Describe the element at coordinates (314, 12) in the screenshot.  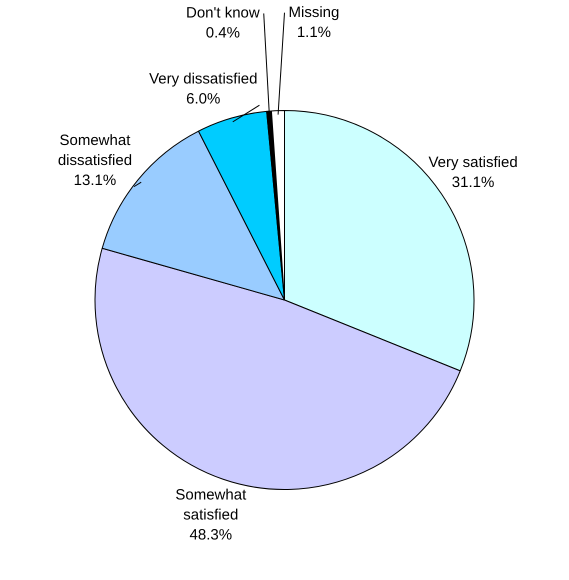
I see `slice-label: Missing` at that location.